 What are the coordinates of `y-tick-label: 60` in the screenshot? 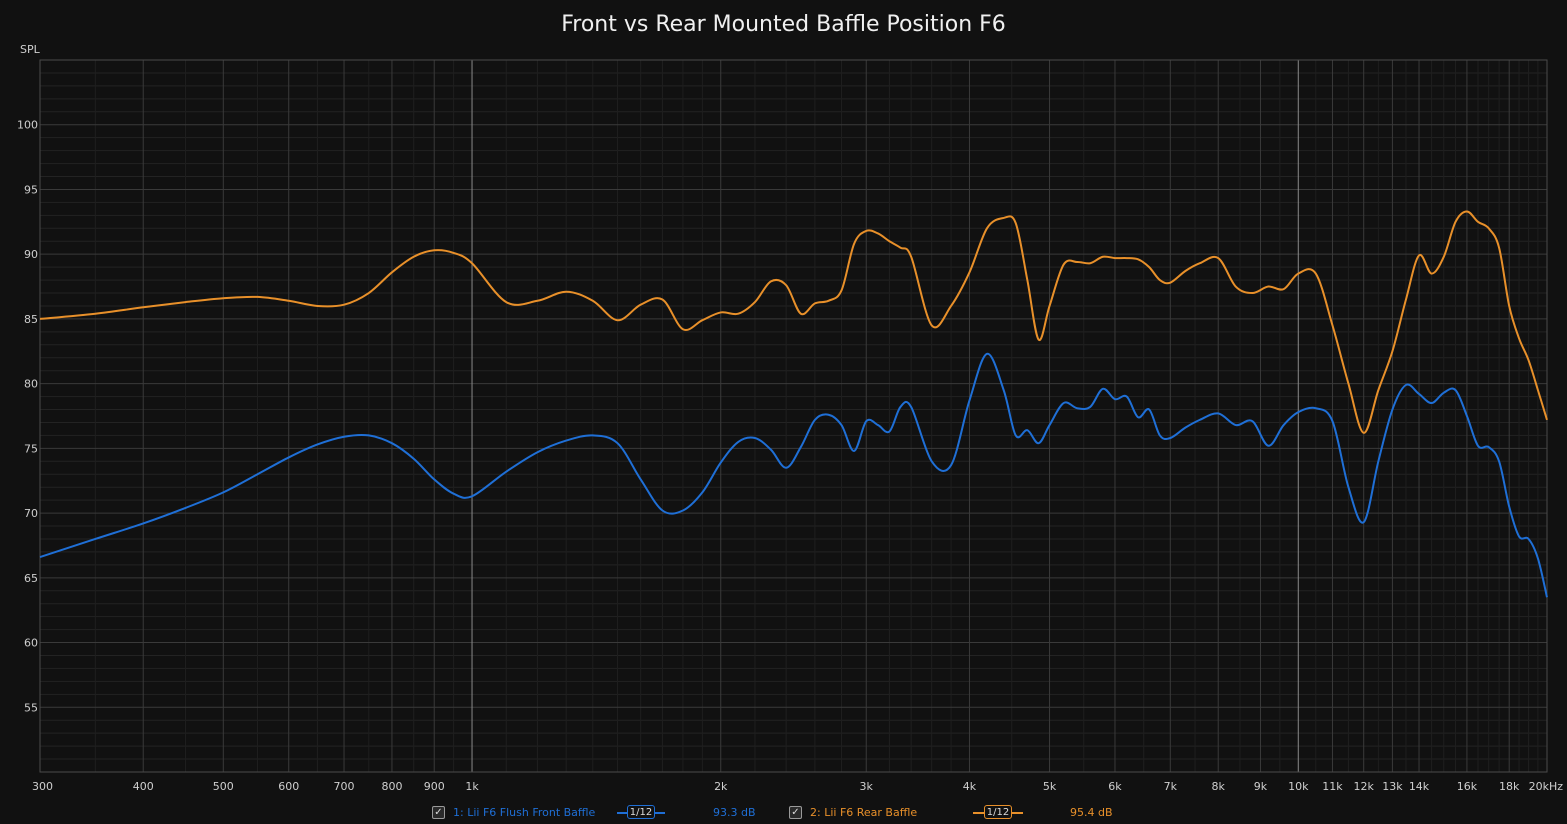 It's located at (31, 643).